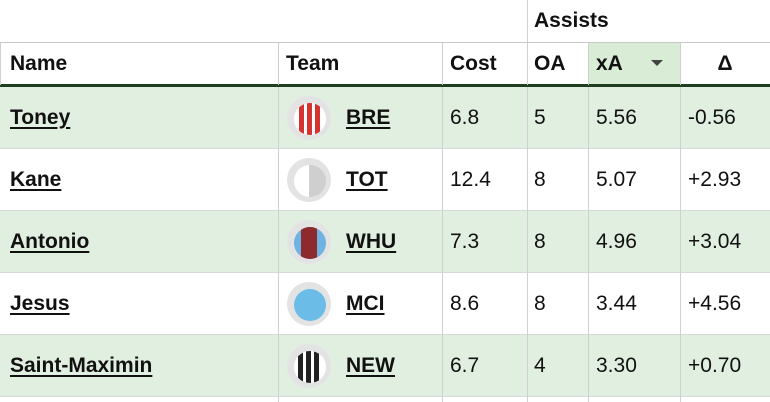 The width and height of the screenshot is (770, 402). I want to click on player-name: Toney, so click(40, 117).